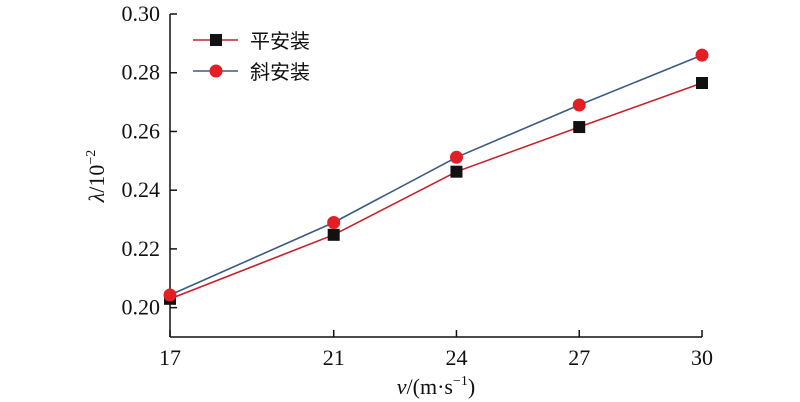 This screenshot has width=800, height=402. I want to click on y-tick-label: 0.28, so click(141, 72).